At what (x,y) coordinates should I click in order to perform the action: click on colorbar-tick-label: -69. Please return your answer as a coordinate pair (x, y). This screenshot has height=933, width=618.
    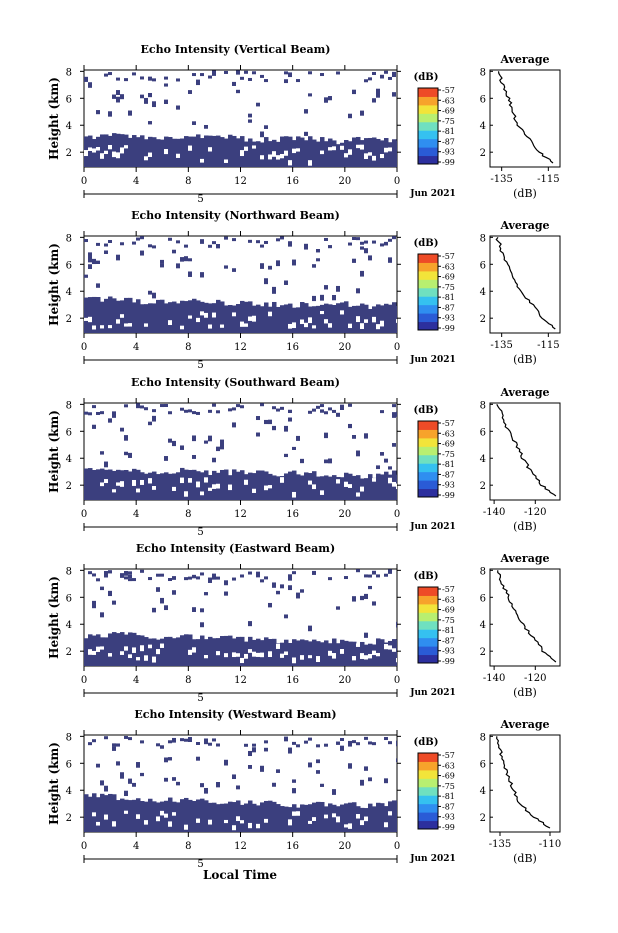
    Looking at the image, I should click on (448, 444).